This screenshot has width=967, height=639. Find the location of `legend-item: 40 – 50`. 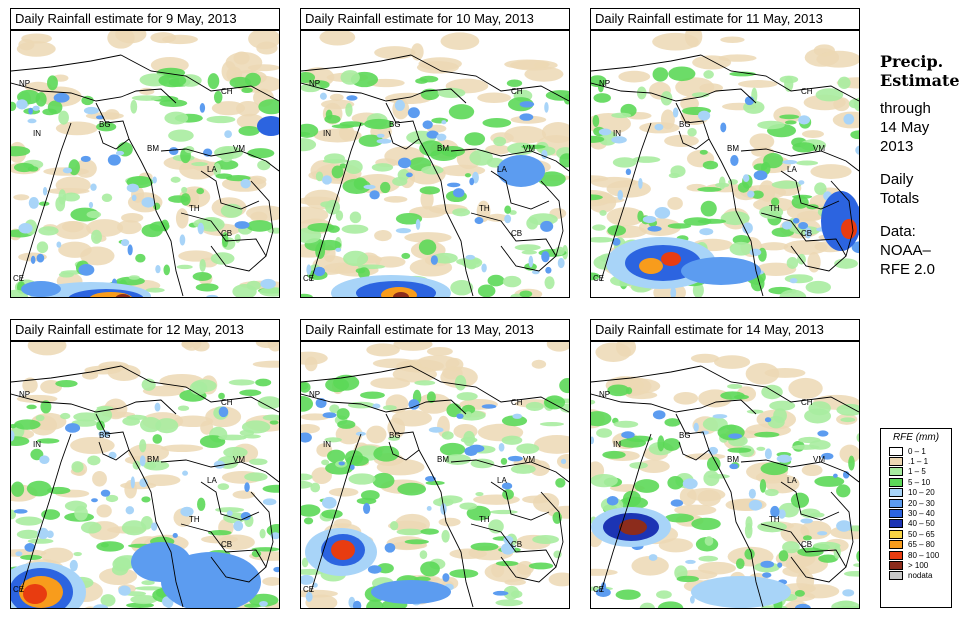

legend-item: 40 – 50 is located at coordinates (916, 524).